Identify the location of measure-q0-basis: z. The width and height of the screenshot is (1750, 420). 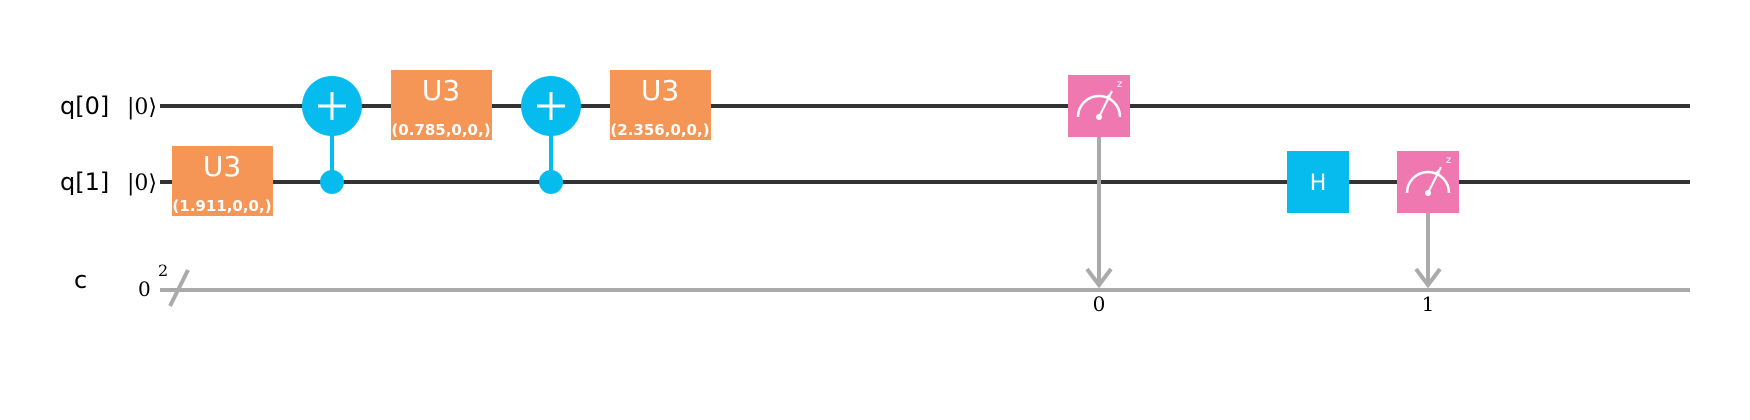
(1119, 84).